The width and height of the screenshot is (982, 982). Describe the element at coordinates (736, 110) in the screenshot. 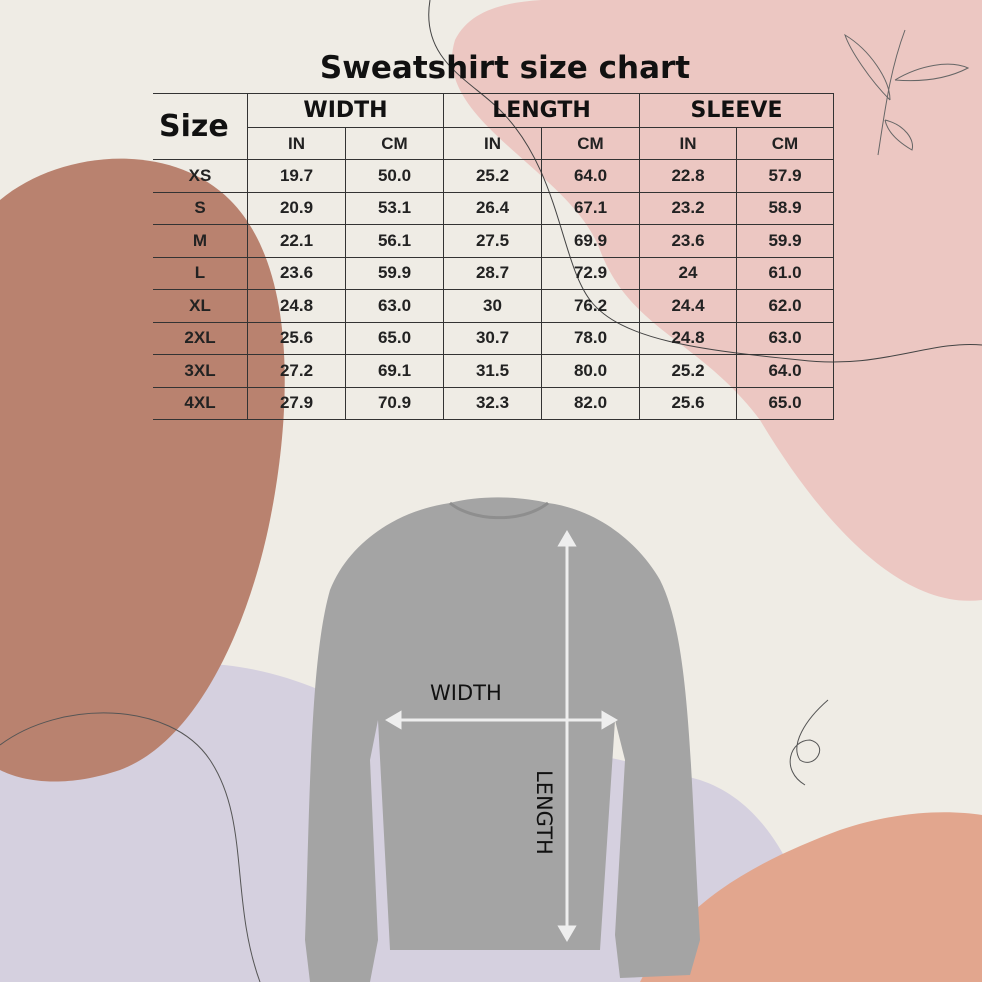

I see `sleeve-header: SLEEVE` at that location.